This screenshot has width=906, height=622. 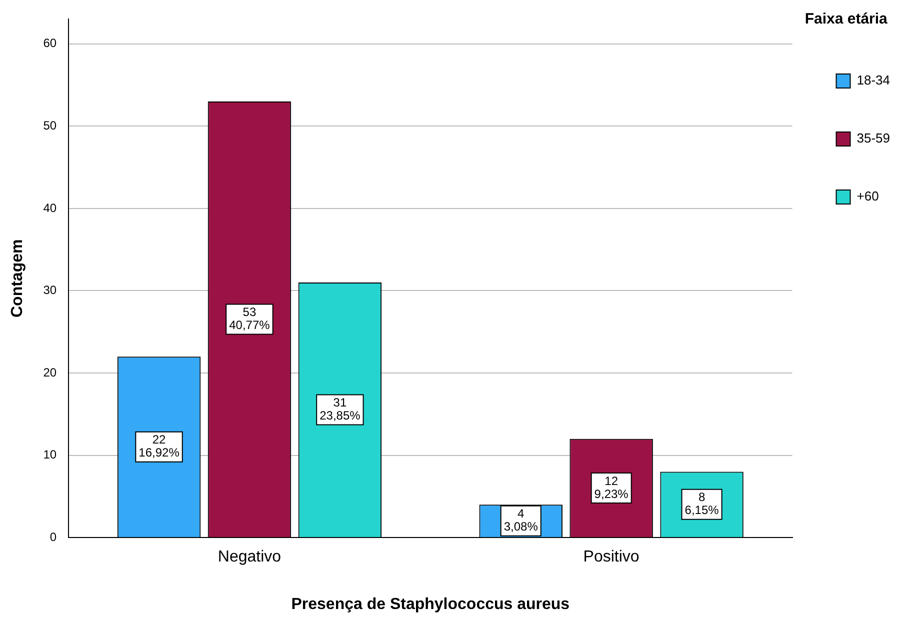 What do you see at coordinates (50, 207) in the screenshot?
I see `y-tick-label: 40` at bounding box center [50, 207].